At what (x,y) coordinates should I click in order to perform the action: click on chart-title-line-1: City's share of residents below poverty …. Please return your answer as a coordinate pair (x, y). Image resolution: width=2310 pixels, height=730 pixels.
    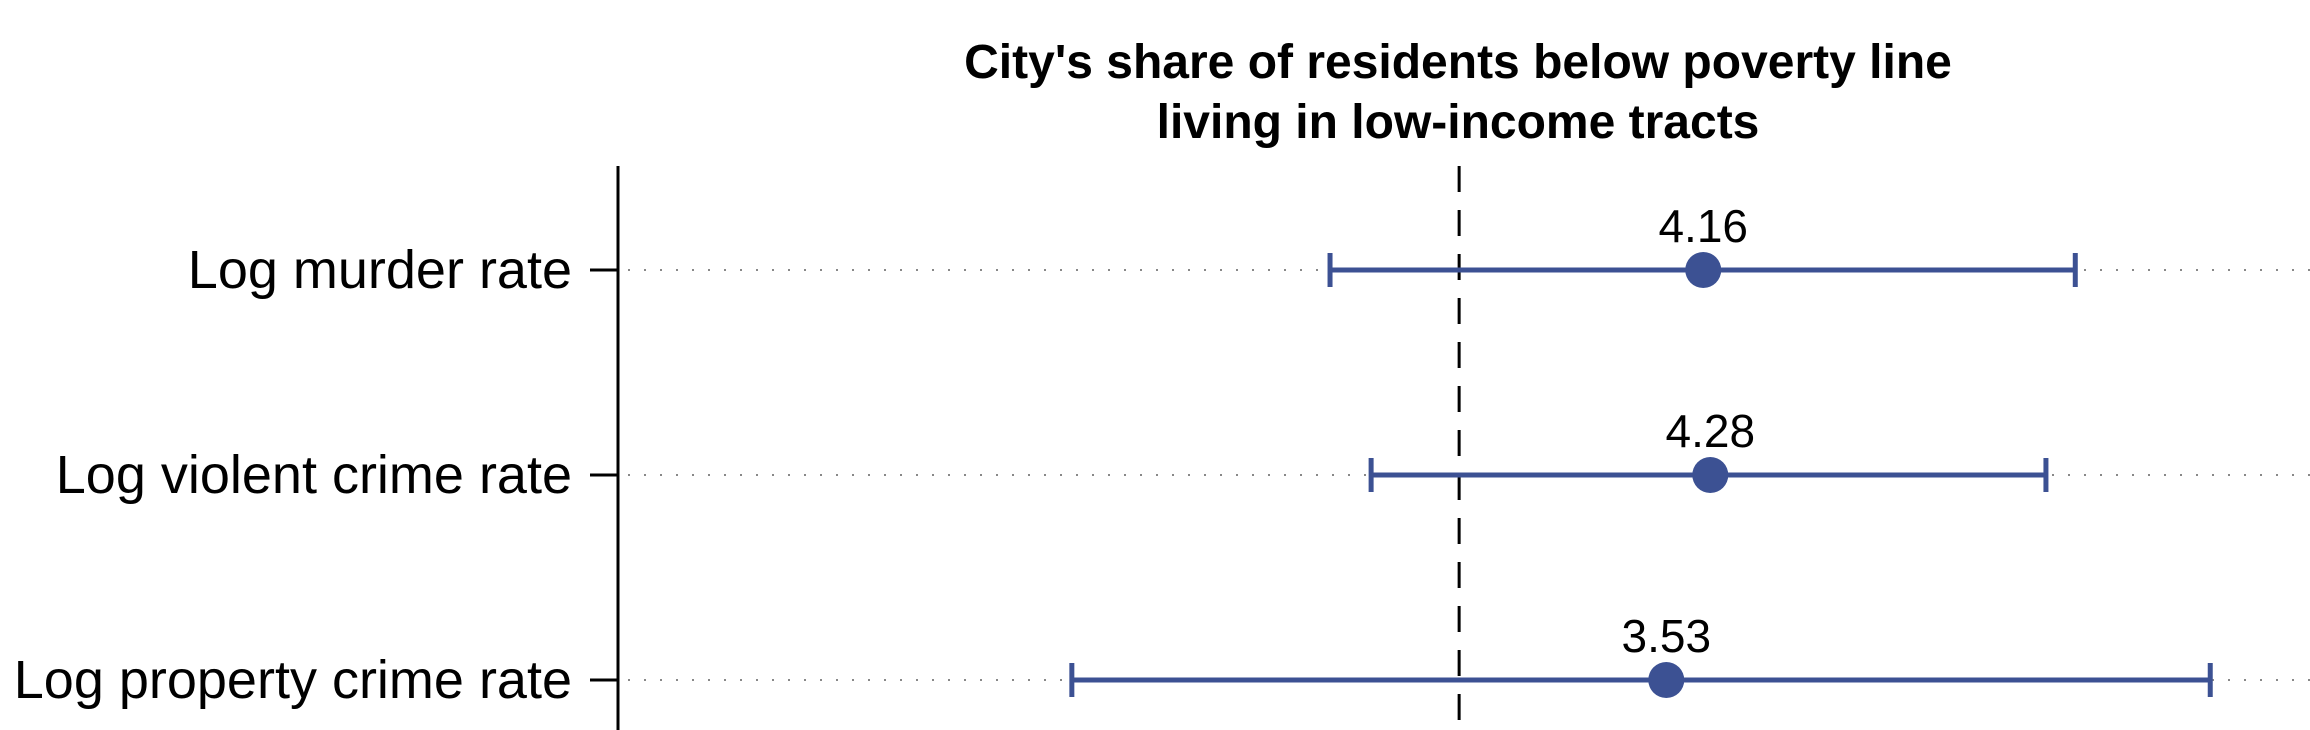
    Looking at the image, I should click on (1458, 62).